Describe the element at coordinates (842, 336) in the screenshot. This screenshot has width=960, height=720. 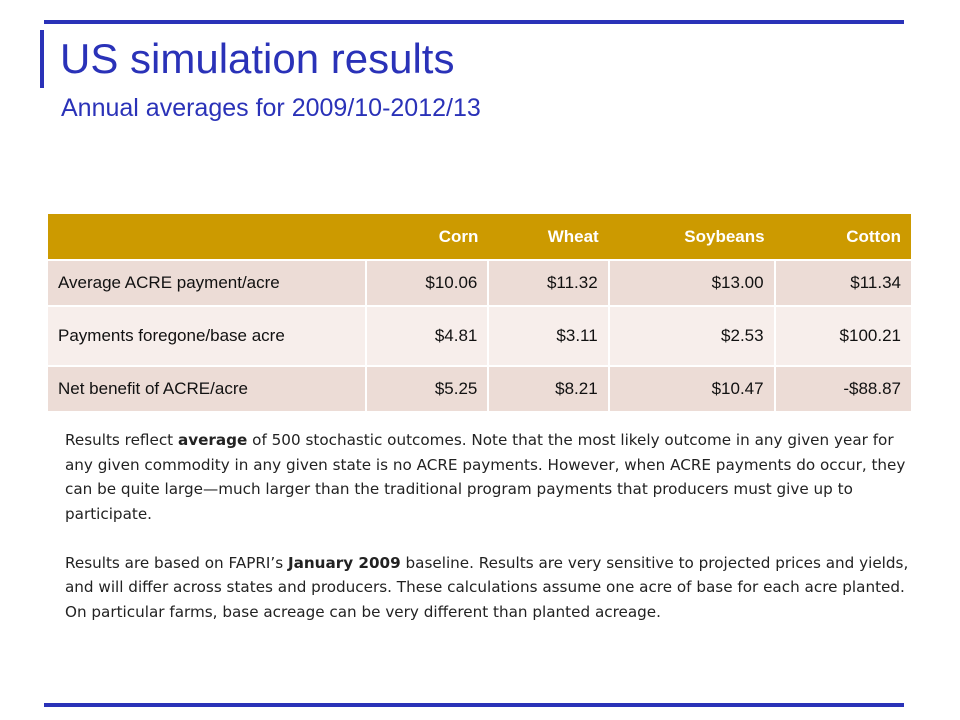
I see `cell-cotton: $100.21` at that location.